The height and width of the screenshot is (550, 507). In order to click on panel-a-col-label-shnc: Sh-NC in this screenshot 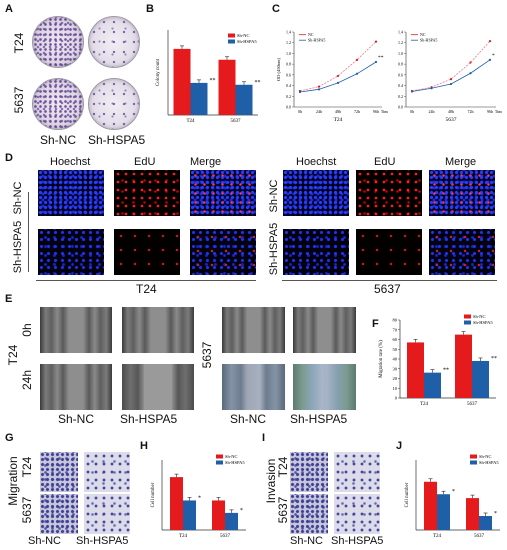, I will do `click(58, 140)`.